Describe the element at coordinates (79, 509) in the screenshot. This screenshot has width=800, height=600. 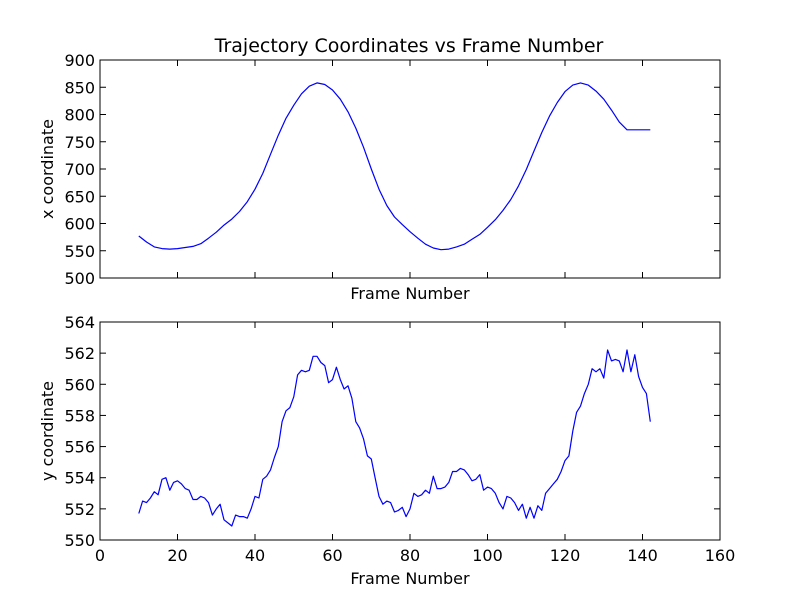
I see `y-coordinate-ytick-label: 552` at that location.